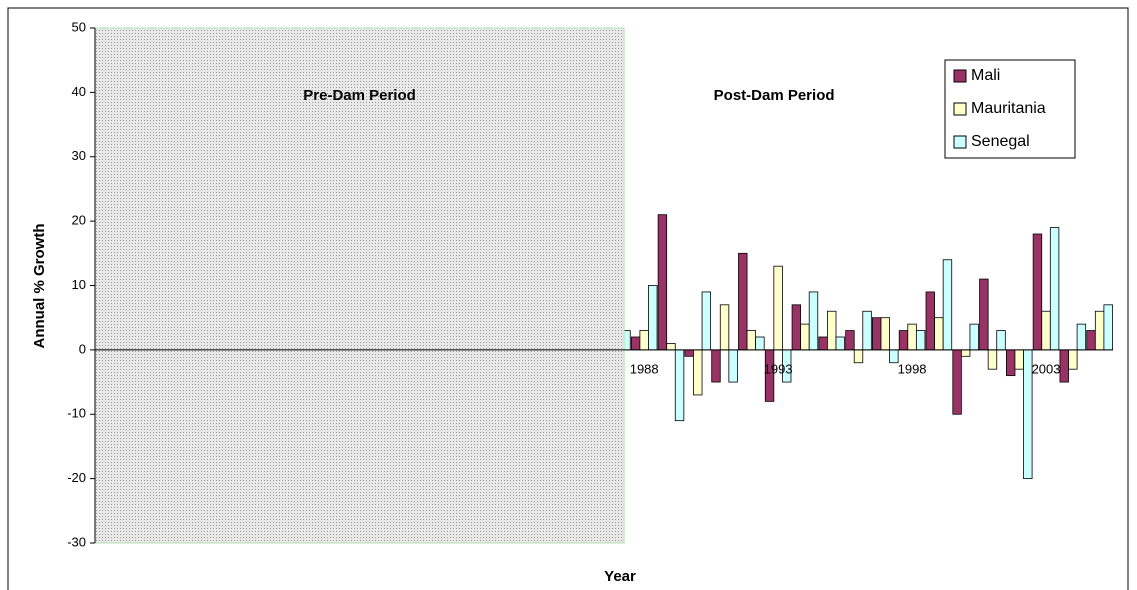  Describe the element at coordinates (79, 91) in the screenshot. I see `y-tick-label: 40` at that location.